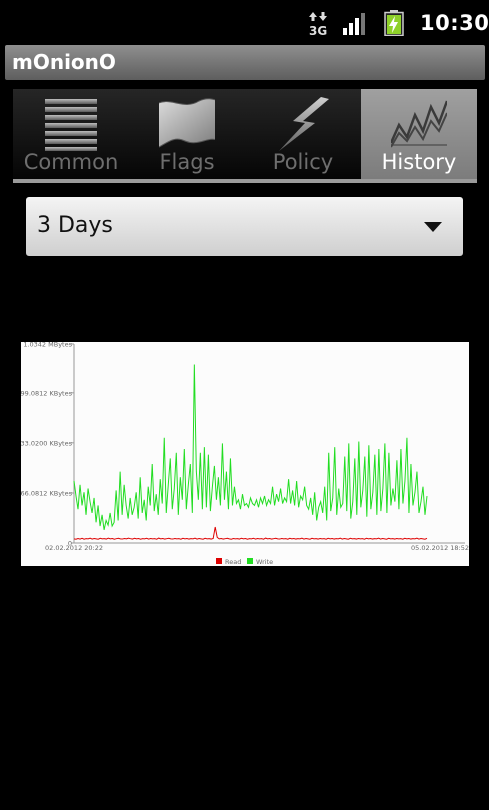  Describe the element at coordinates (245, 181) in the screenshot. I see `tab-indicator` at that location.